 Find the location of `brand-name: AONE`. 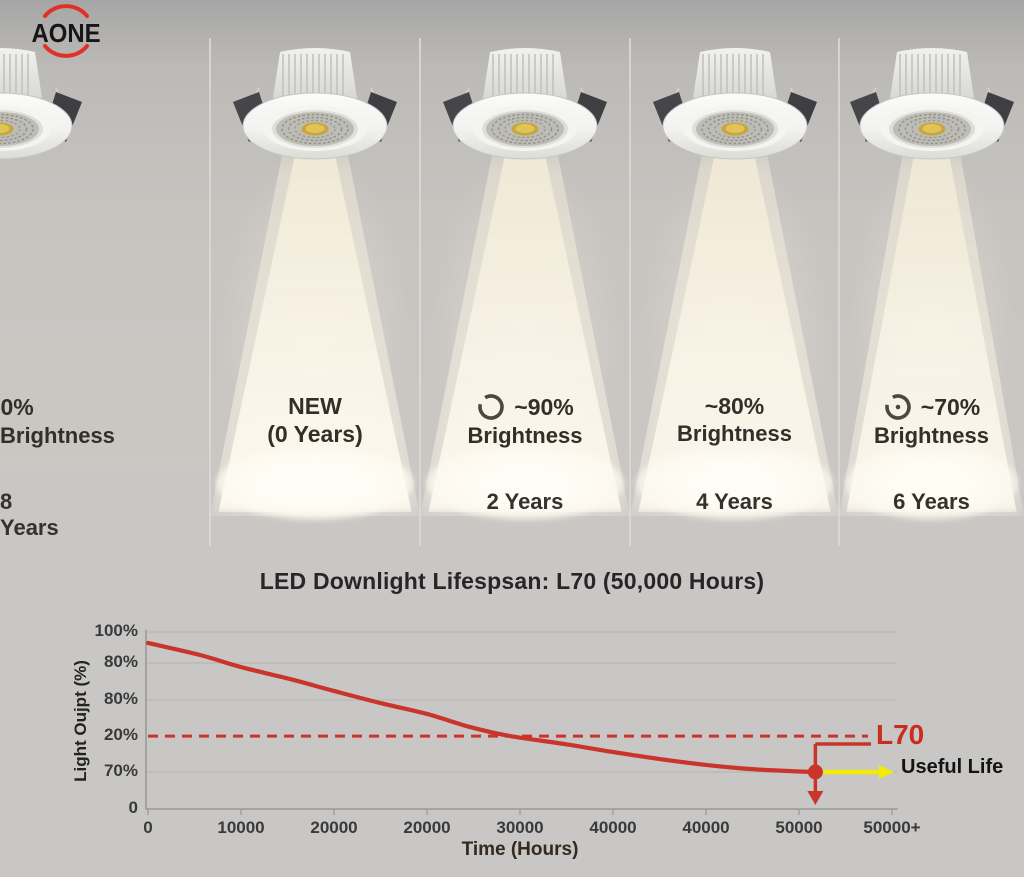

brand-name: AONE is located at coordinates (66, 33).